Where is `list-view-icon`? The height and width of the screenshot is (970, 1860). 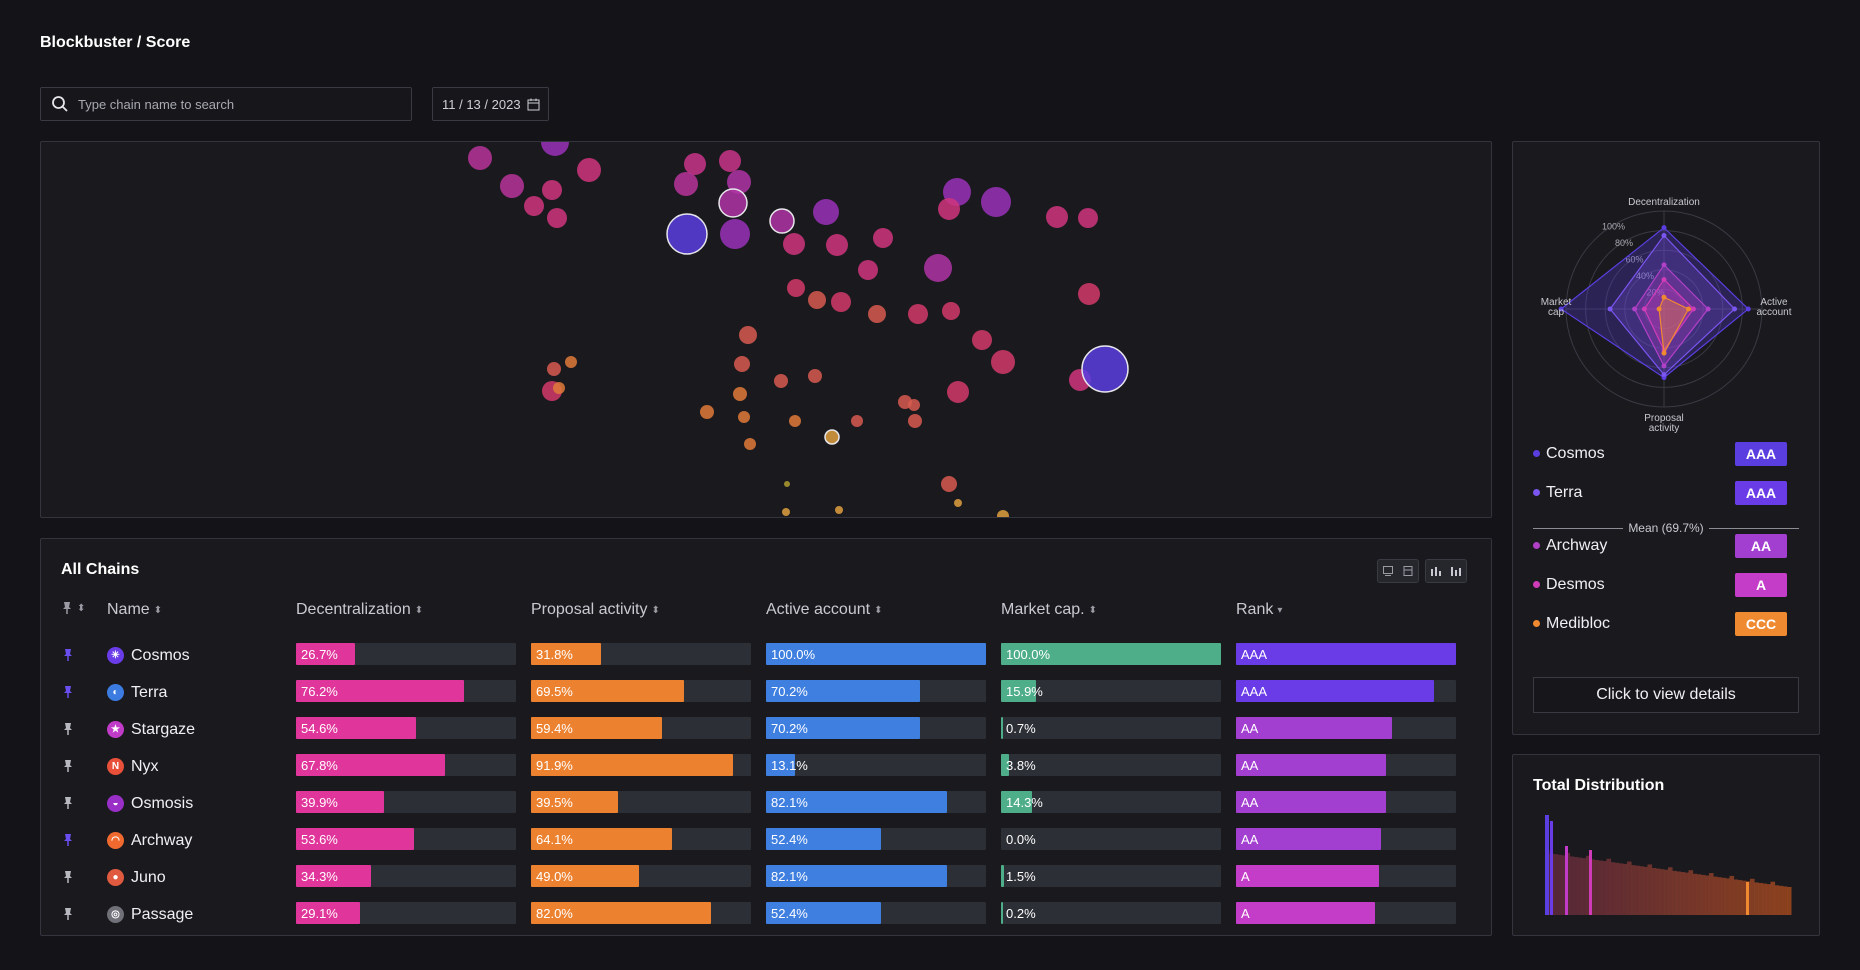
list-view-icon is located at coordinates (1408, 571).